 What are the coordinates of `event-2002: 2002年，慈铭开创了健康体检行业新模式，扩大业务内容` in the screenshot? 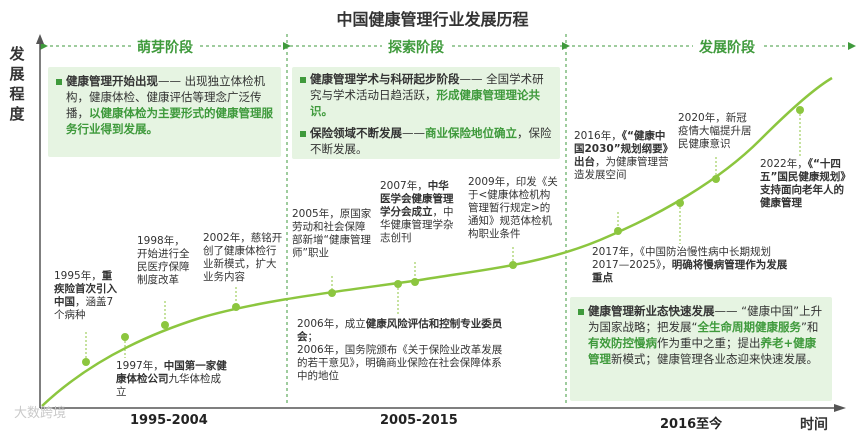 It's located at (243, 258).